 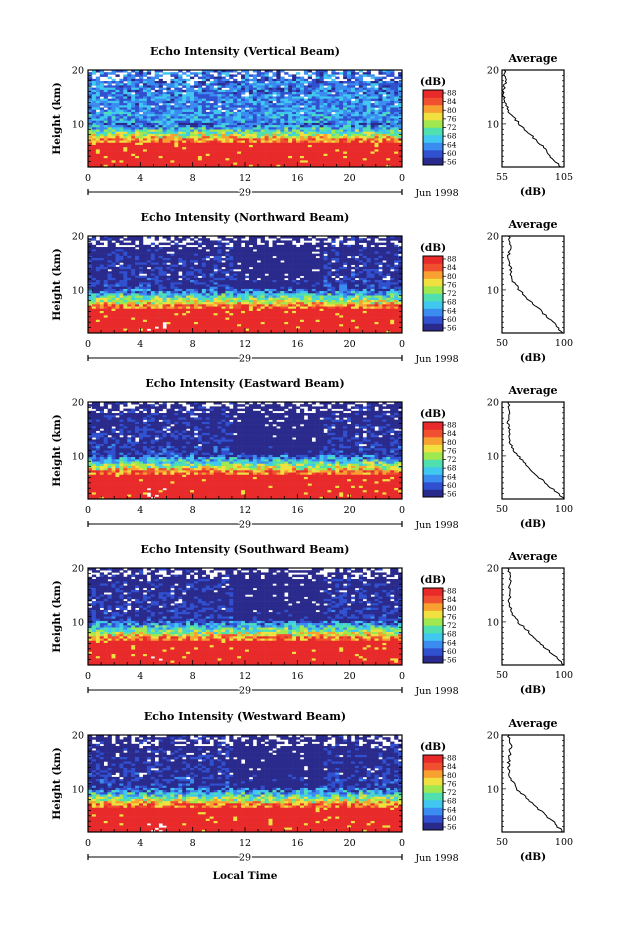 I want to click on colorbar-segment, so click(x=433, y=161).